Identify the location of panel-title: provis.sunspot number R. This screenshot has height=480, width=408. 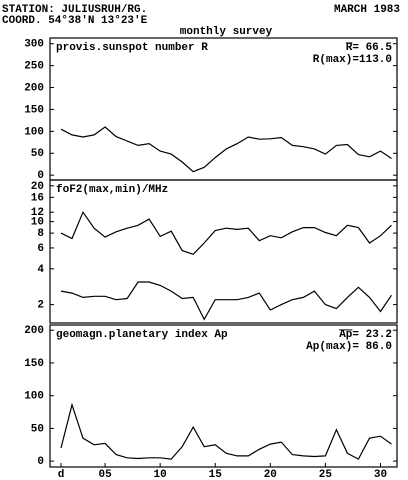
(132, 48).